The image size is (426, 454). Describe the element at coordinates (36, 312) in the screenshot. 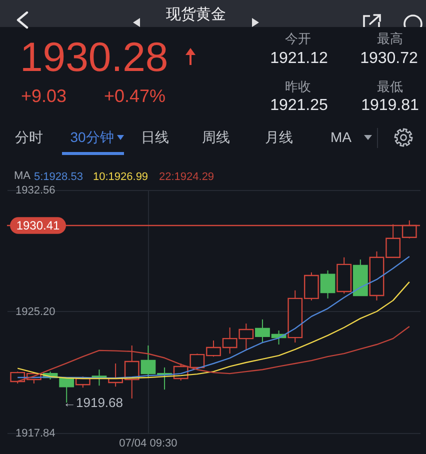

I see `y-tick-label: 1925.20` at that location.